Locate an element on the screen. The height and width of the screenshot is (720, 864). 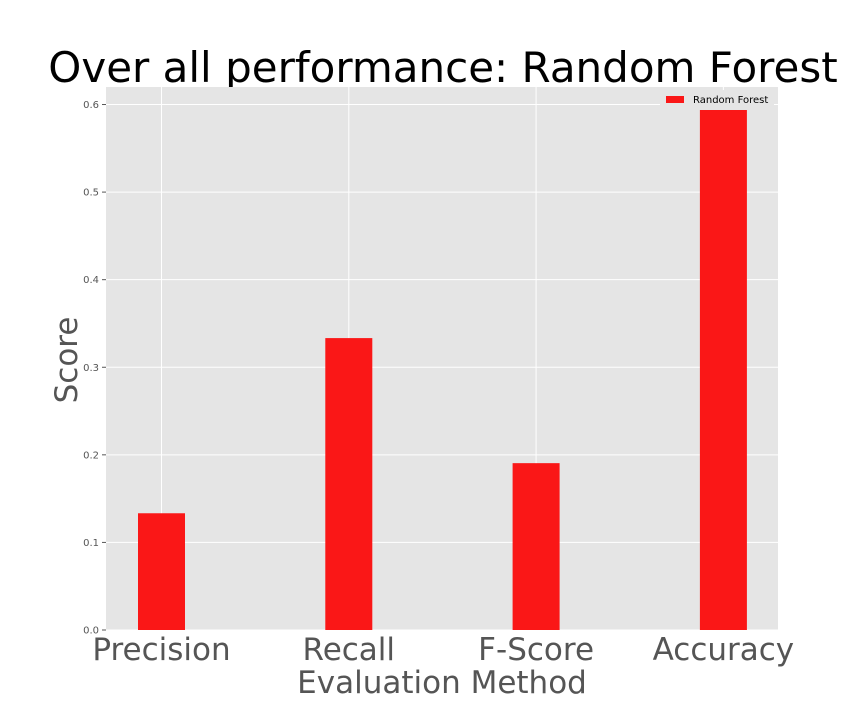
x-axis-label: Evaluation Method is located at coordinates (442, 683).